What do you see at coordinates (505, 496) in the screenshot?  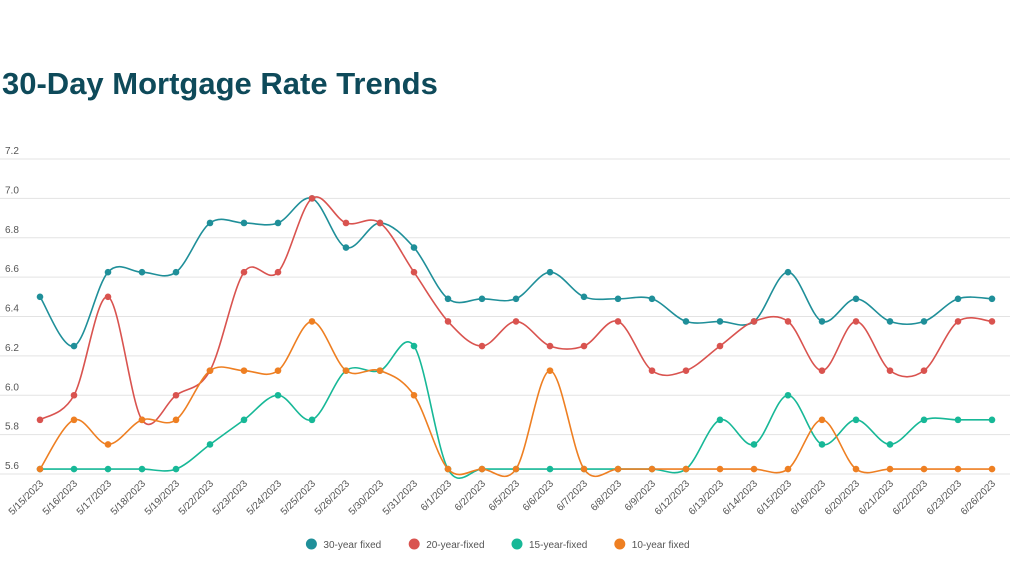 I see `x-tick-label: 6/5/2023` at bounding box center [505, 496].